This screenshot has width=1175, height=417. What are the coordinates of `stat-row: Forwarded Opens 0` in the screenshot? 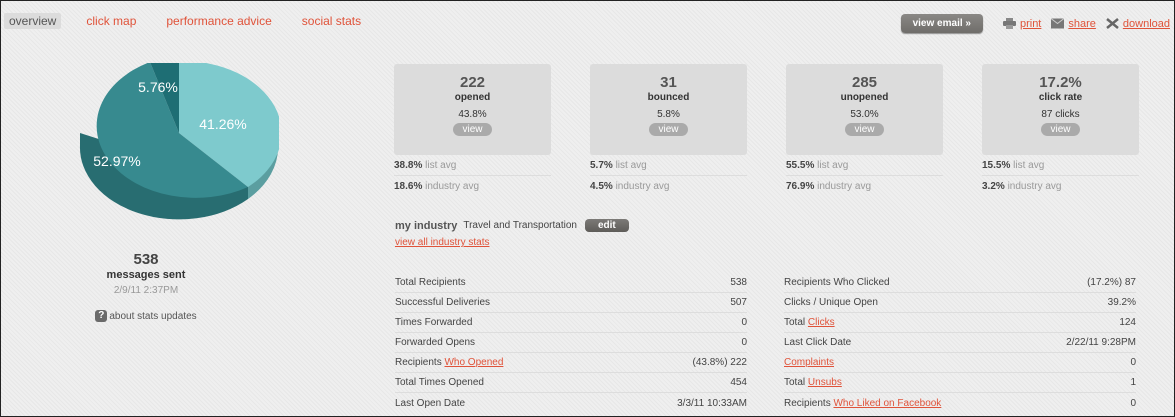 It's located at (571, 343).